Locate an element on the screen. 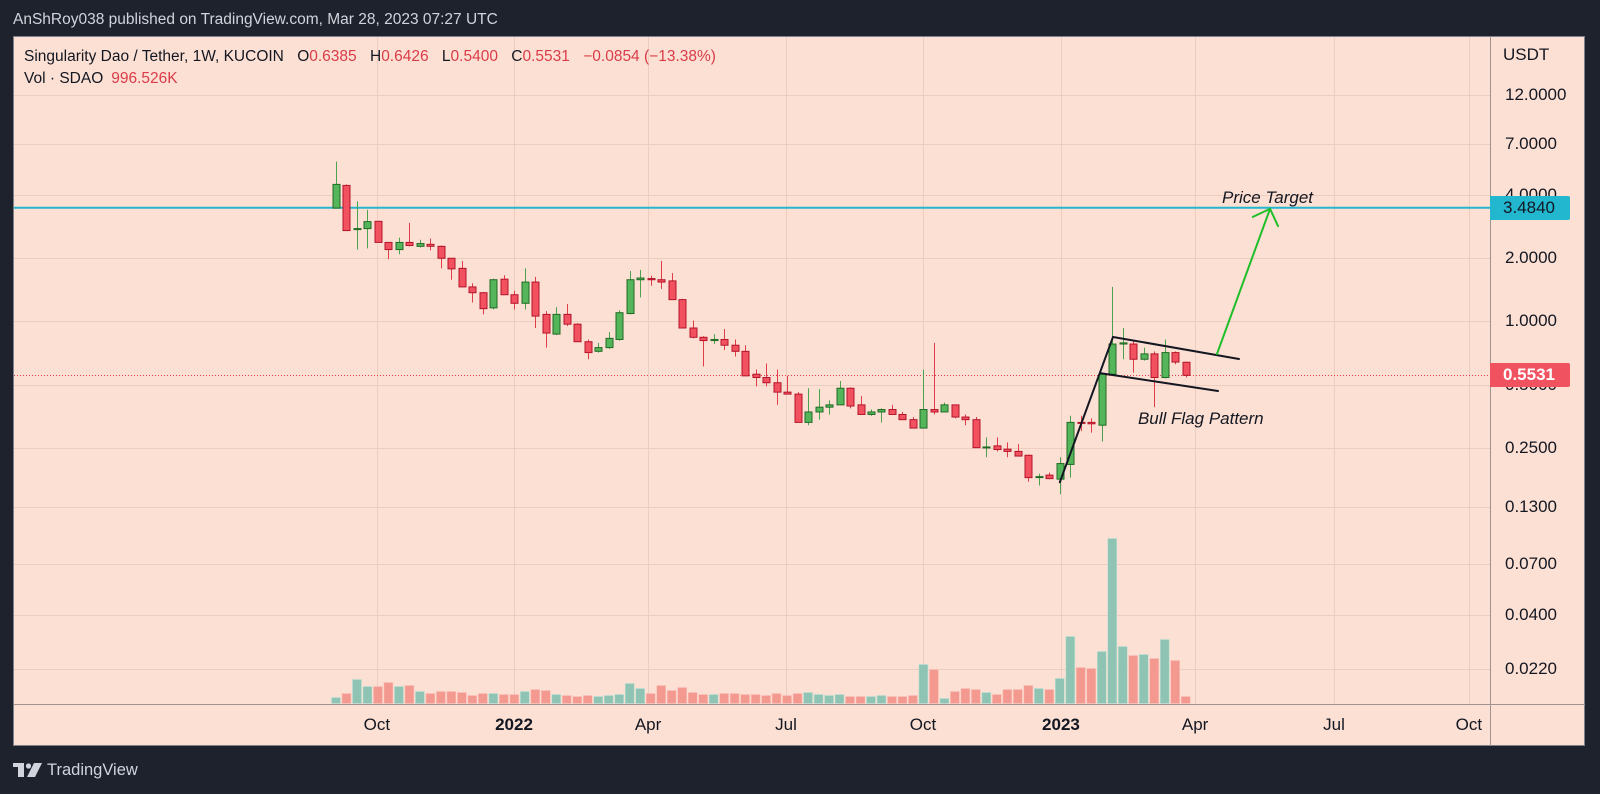 Image resolution: width=1600 pixels, height=794 pixels. tradingview-brand: TradingView is located at coordinates (92, 769).